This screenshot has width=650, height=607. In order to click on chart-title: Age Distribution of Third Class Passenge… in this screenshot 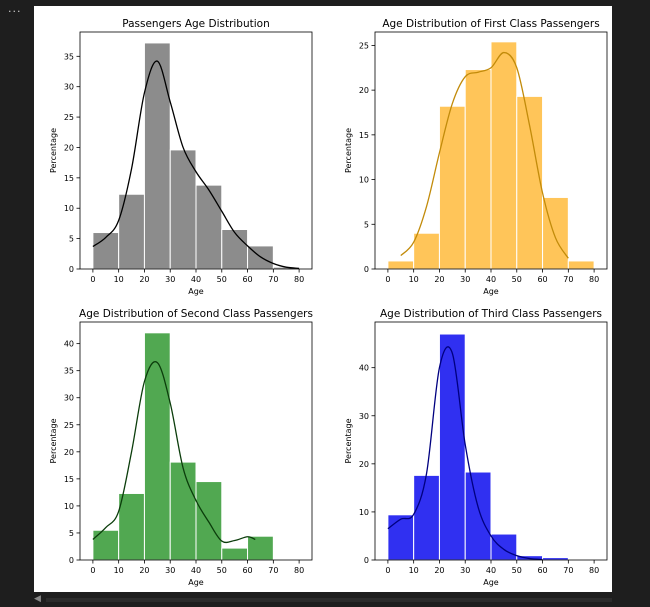, I will do `click(491, 314)`.